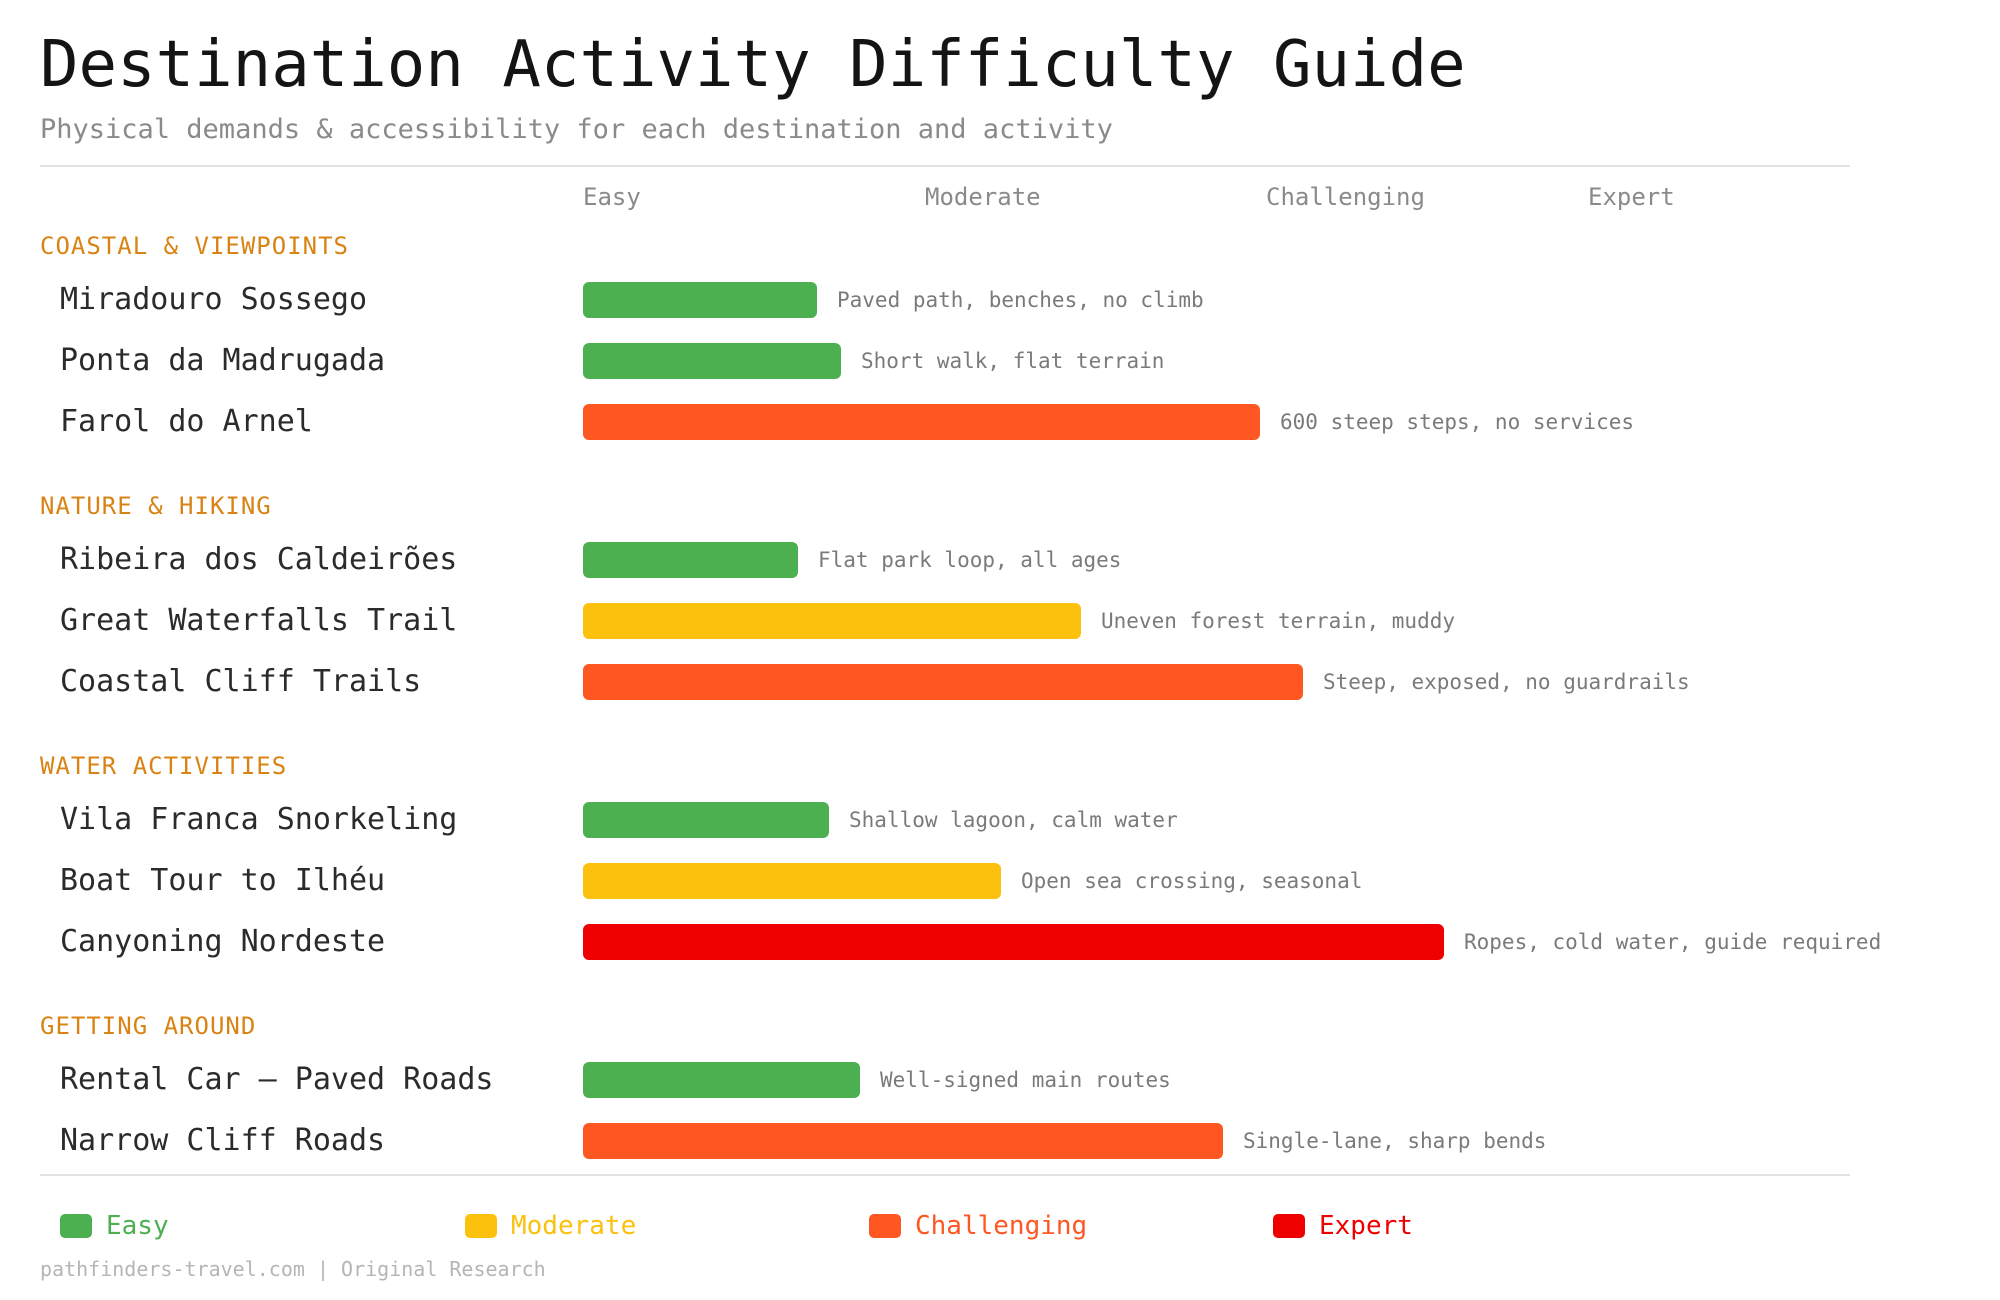 The height and width of the screenshot is (1300, 2000). I want to click on chart-title: Destination Activity Difficulty Guide, so click(753, 65).